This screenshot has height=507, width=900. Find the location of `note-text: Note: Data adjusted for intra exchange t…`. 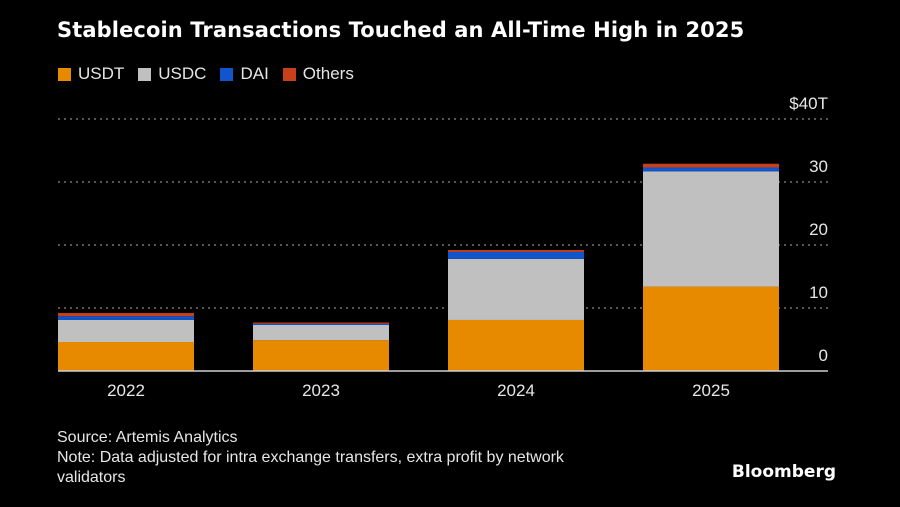

note-text: Note: Data adjusted for intra exchange t… is located at coordinates (310, 467).